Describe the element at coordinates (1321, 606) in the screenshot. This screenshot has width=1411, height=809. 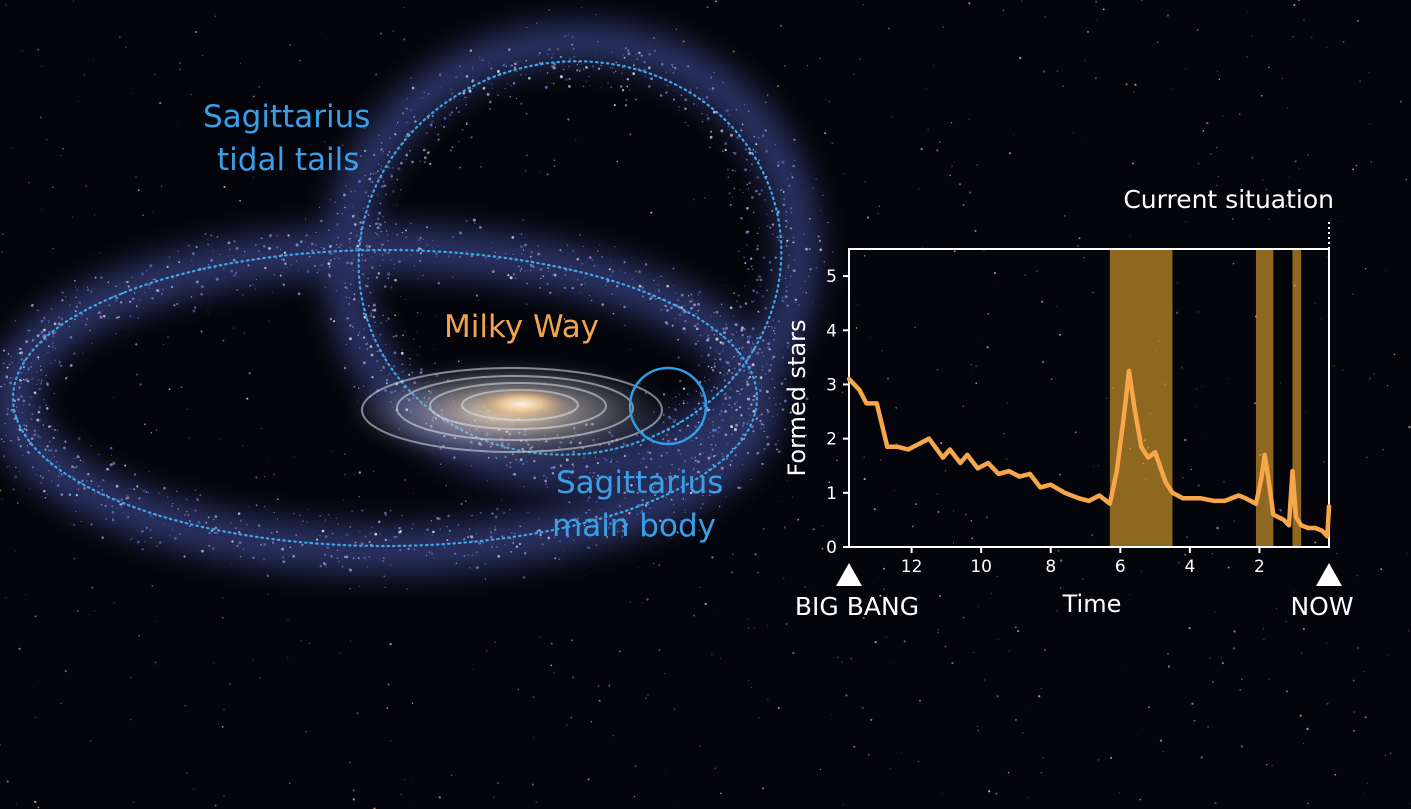
I see `now-label: NOW` at that location.